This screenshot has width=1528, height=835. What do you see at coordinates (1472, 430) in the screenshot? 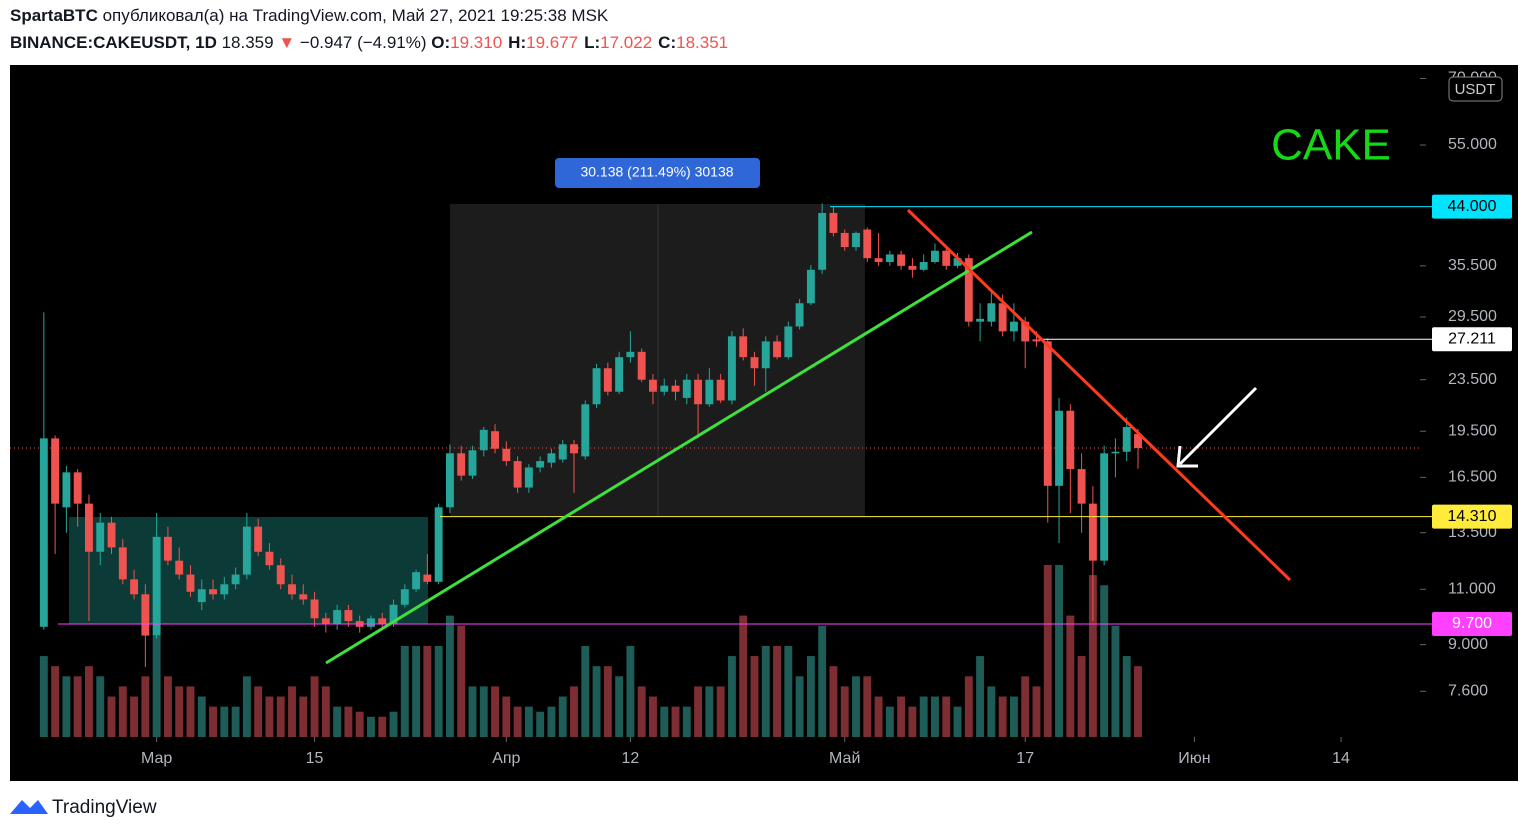
I see `y-tick-label: 19.500` at bounding box center [1472, 430].